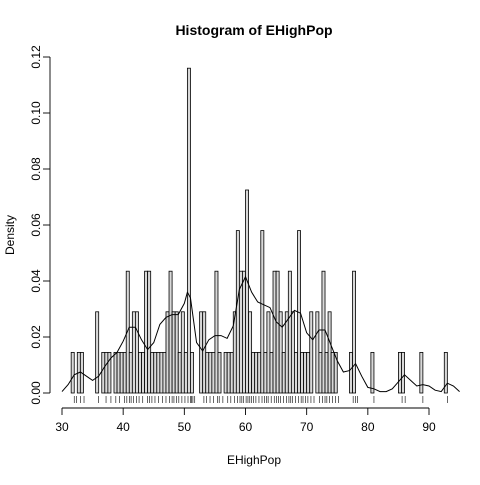 The height and width of the screenshot is (485, 480). Describe the element at coordinates (10, 235) in the screenshot. I see `y-axis-label: Density` at that location.